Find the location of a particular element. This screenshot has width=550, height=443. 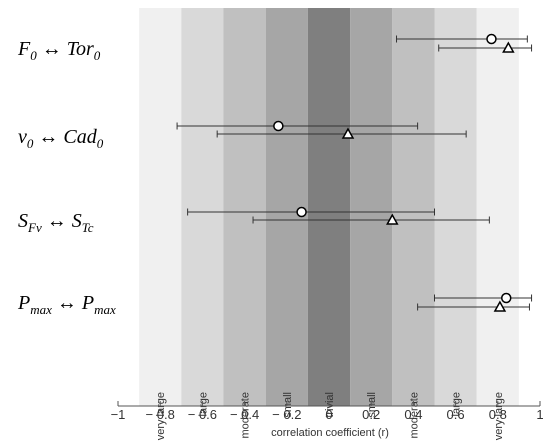

row: Pmax ↔ Pmax is located at coordinates (275, 304).